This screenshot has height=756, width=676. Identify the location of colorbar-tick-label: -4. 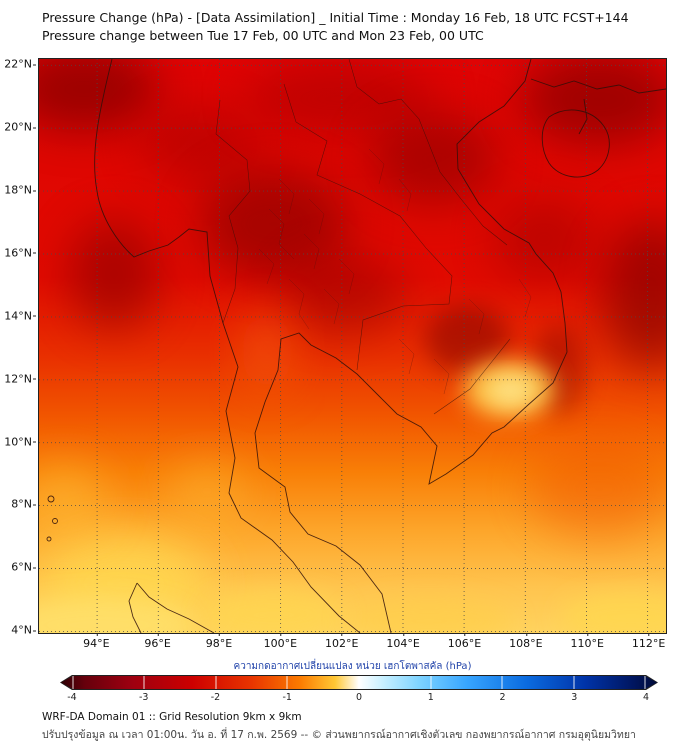
(72, 697).